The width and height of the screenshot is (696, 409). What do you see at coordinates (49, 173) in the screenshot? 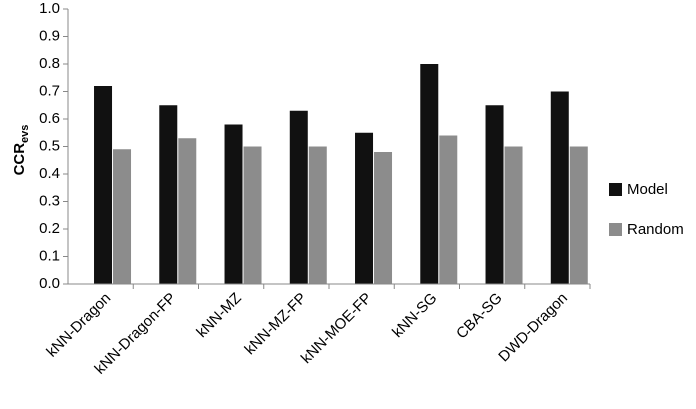
I see `y-tick-label: 0.4` at bounding box center [49, 173].